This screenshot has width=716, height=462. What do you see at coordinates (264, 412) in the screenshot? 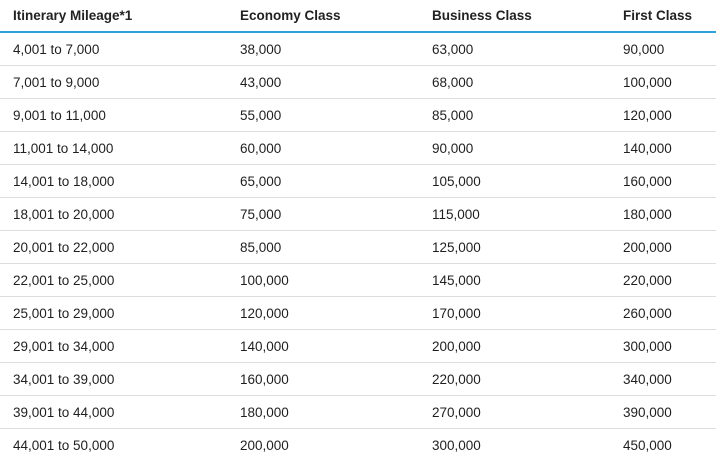
I see `economy-class-cell: 180,000` at bounding box center [264, 412].